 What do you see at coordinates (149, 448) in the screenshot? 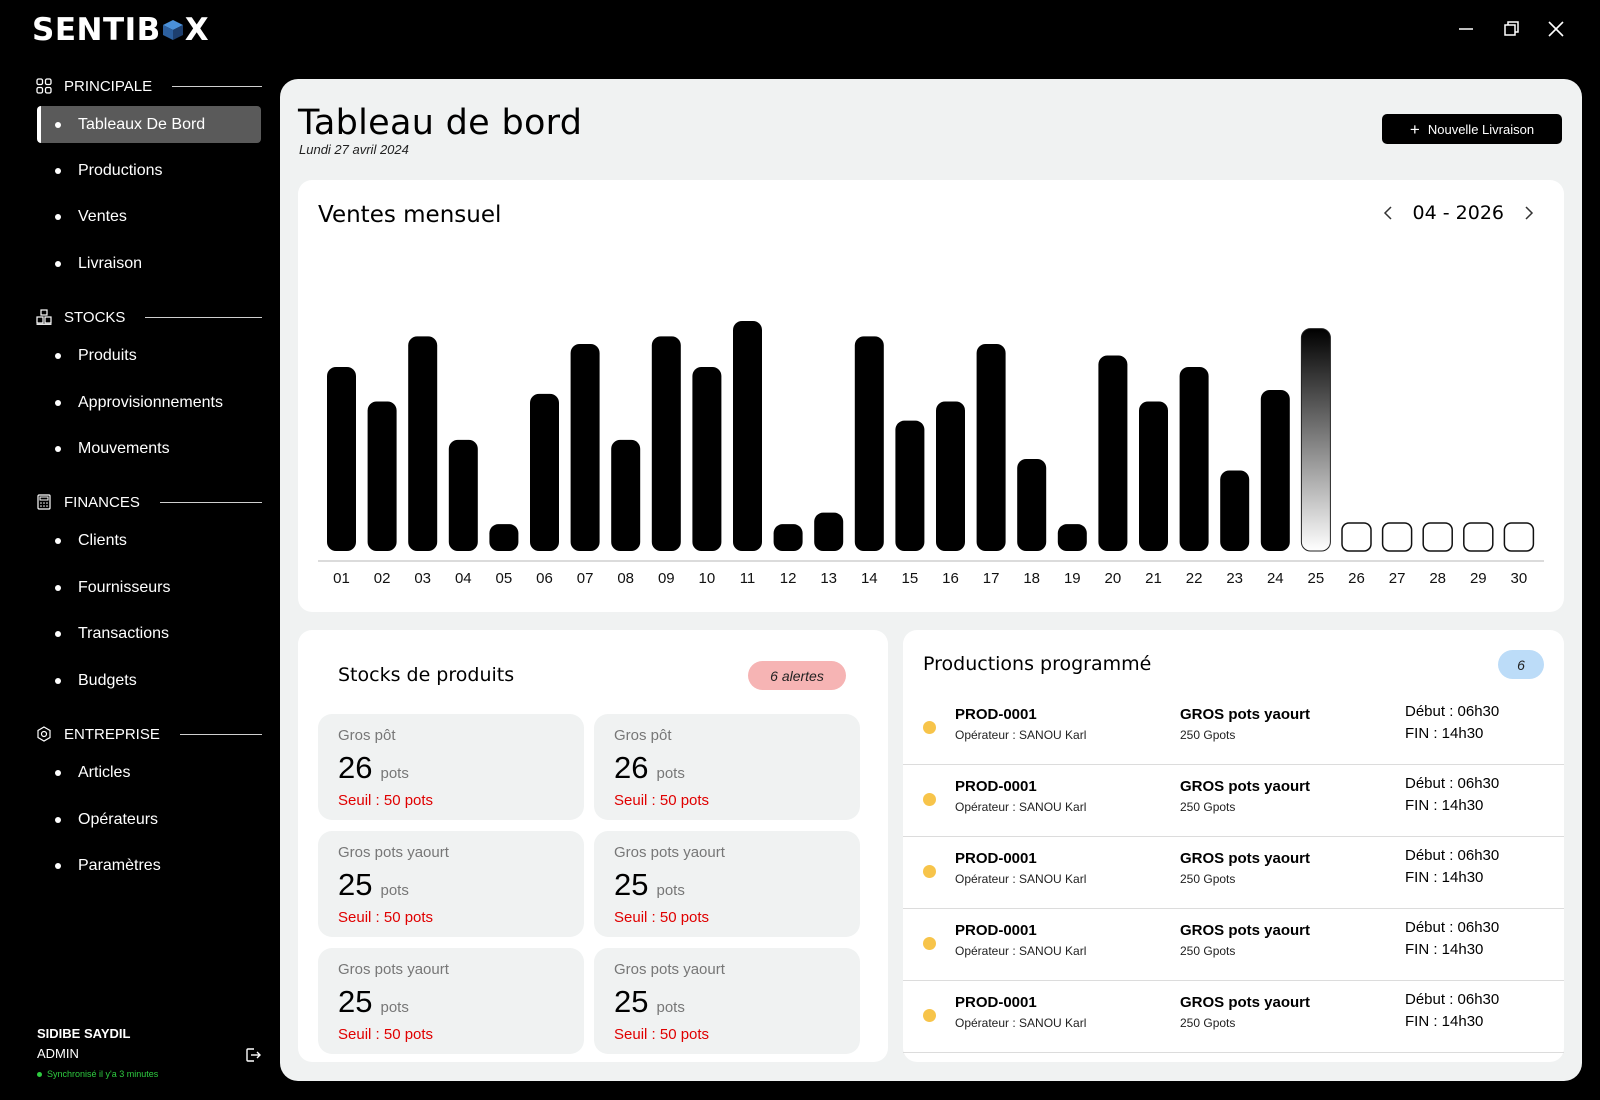
I see `sidebar-item-mouvements: Mouvements` at bounding box center [149, 448].